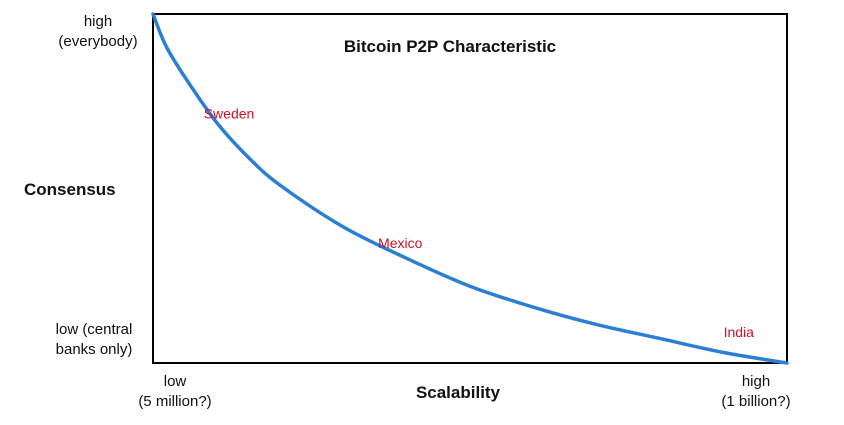 This screenshot has height=425, width=844. What do you see at coordinates (98, 32) in the screenshot?
I see `y-tick-high: high (everybody)` at bounding box center [98, 32].